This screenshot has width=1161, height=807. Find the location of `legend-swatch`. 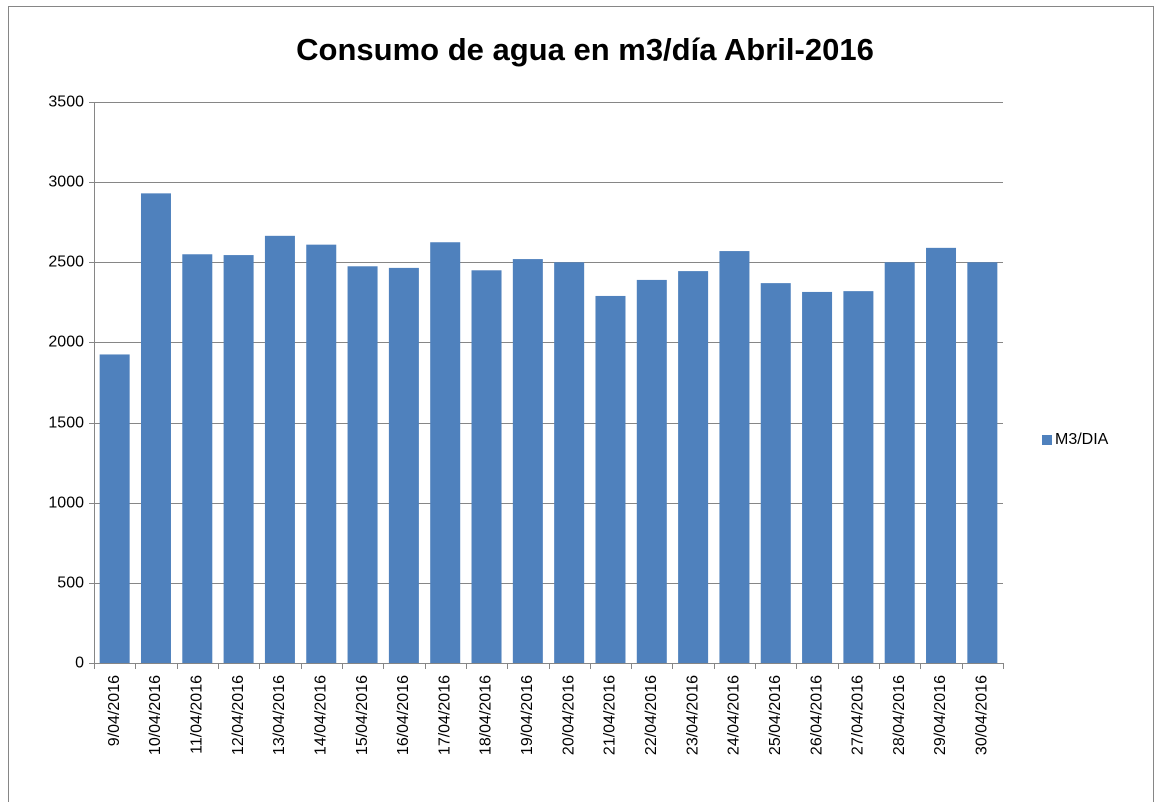

legend-swatch is located at coordinates (1047, 440).